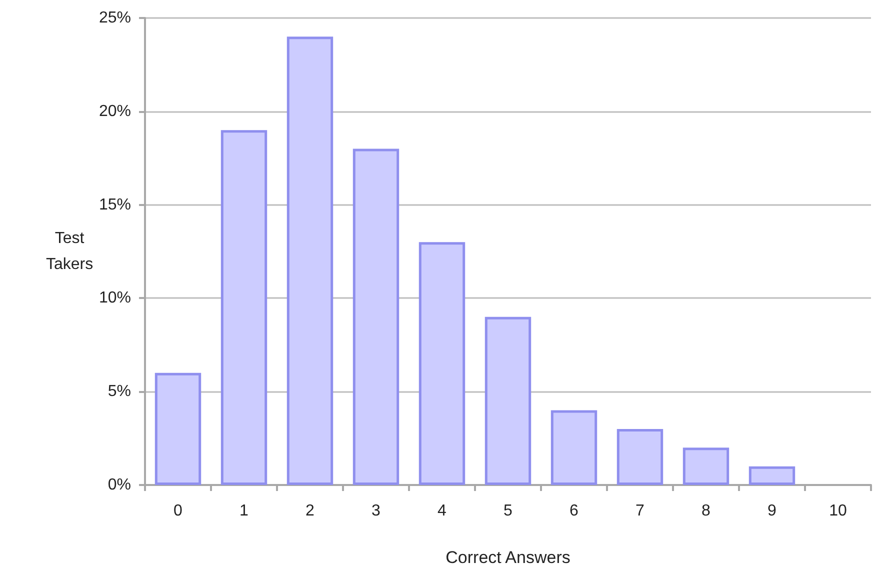 The height and width of the screenshot is (571, 873). Describe the element at coordinates (838, 511) in the screenshot. I see `x-tick-label: 10` at that location.